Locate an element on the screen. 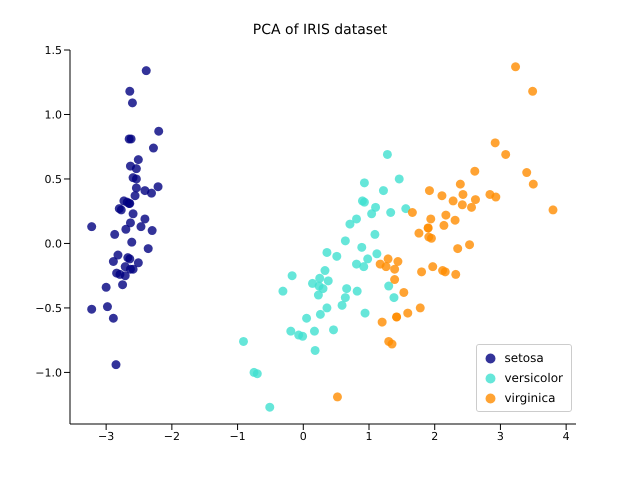 Image resolution: width=640 pixels, height=480 pixels. chart-title: PCA of IRIS dataset is located at coordinates (320, 31).